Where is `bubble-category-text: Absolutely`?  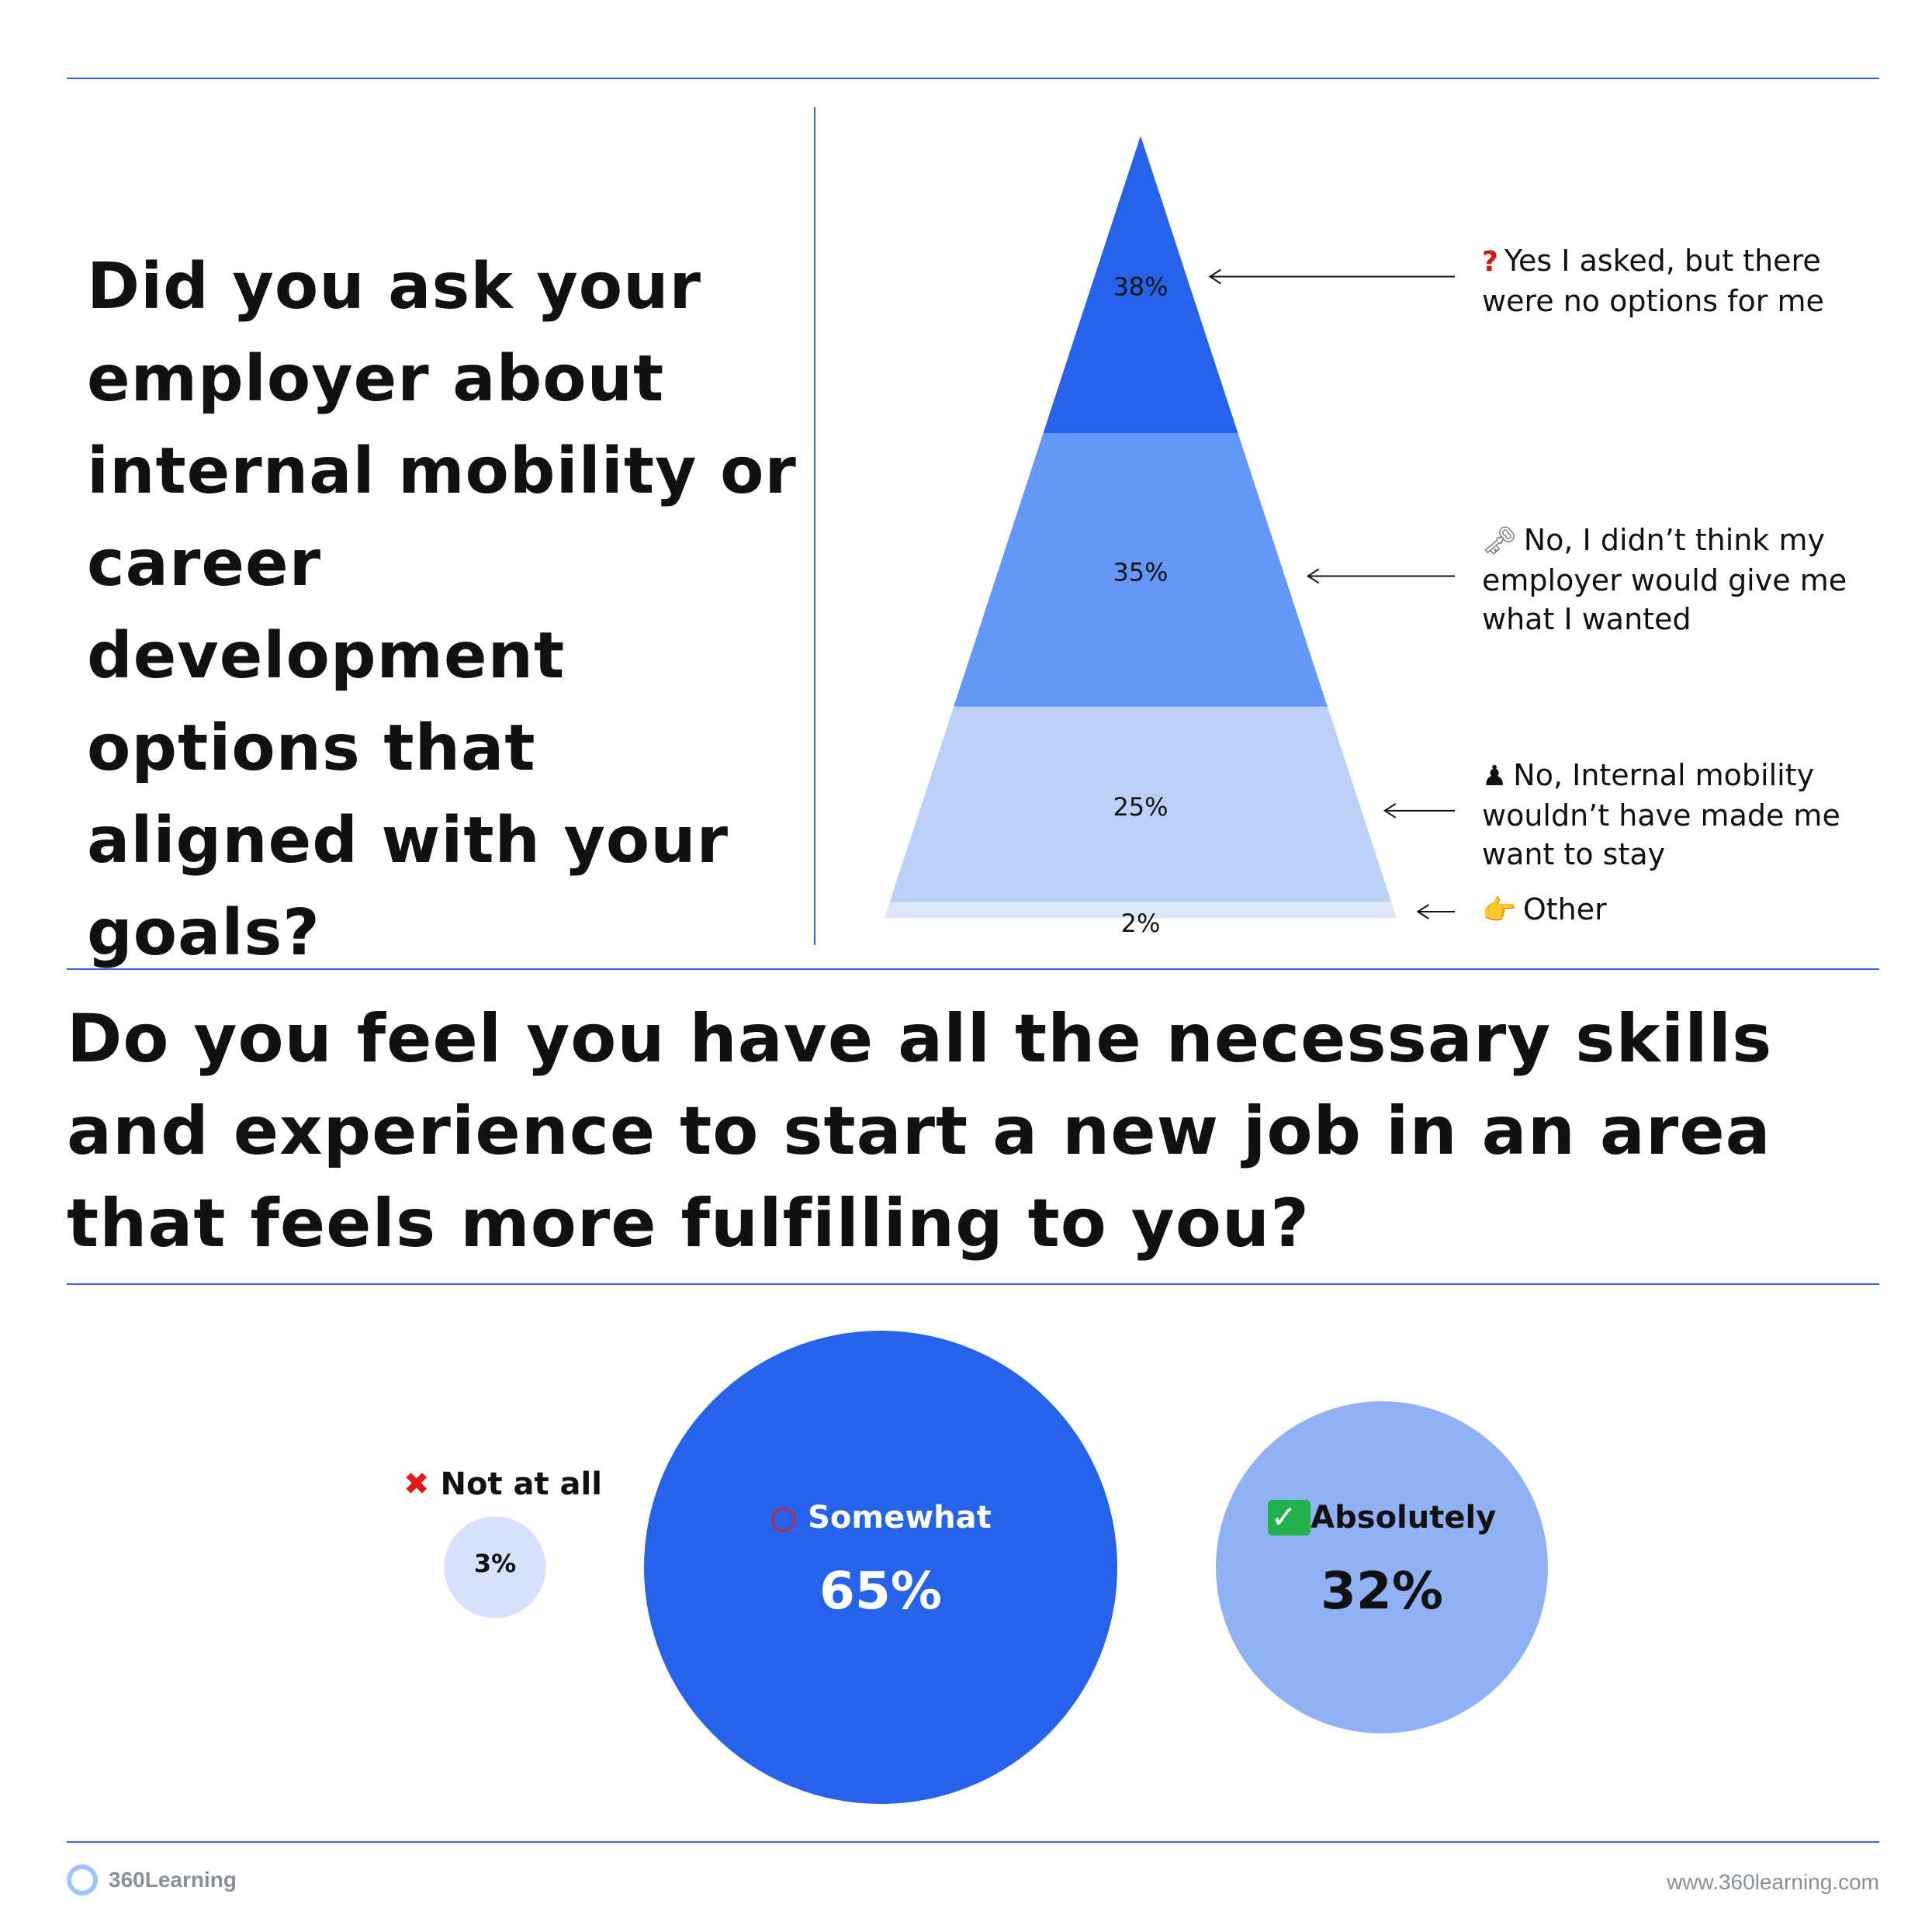
bubble-category-text: Absolutely is located at coordinates (1404, 1518).